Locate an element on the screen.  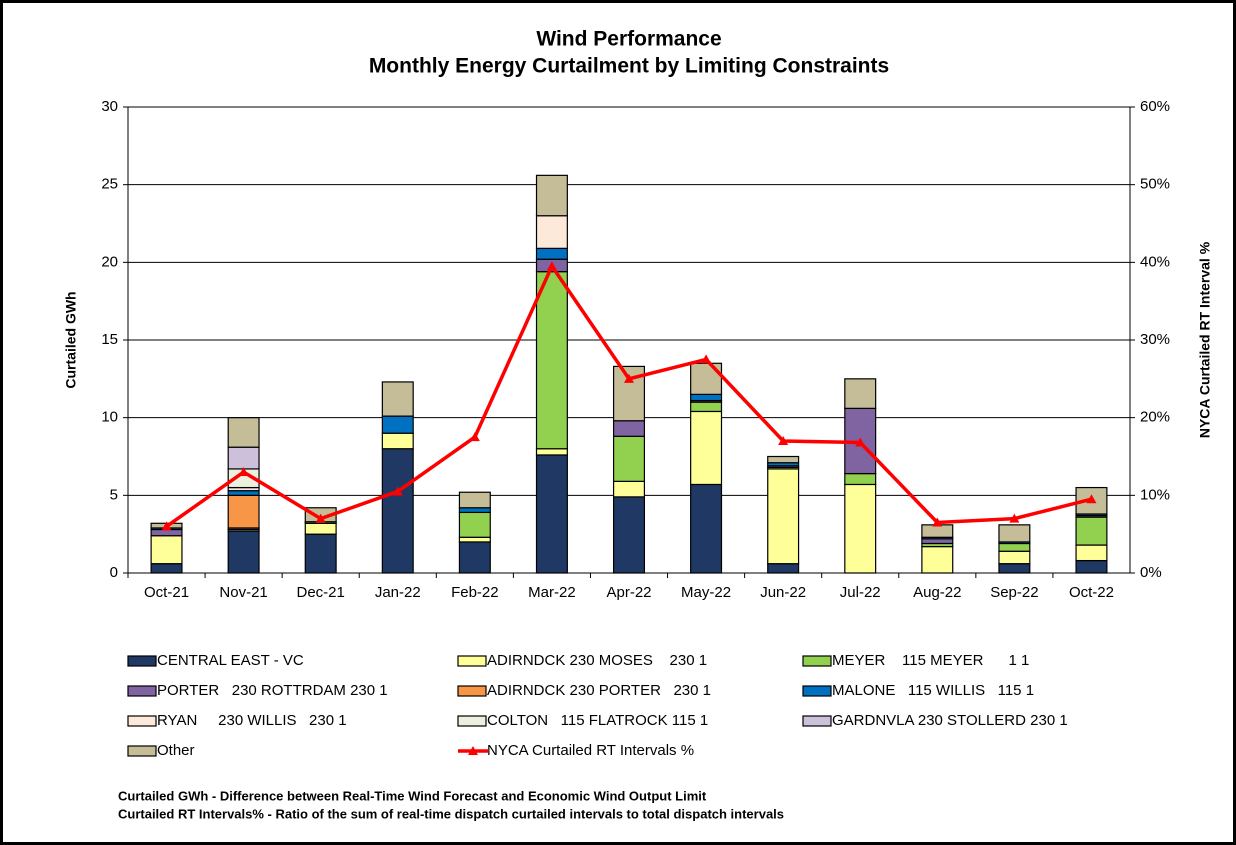
x-tick-label: Oct-21 is located at coordinates (166, 592).